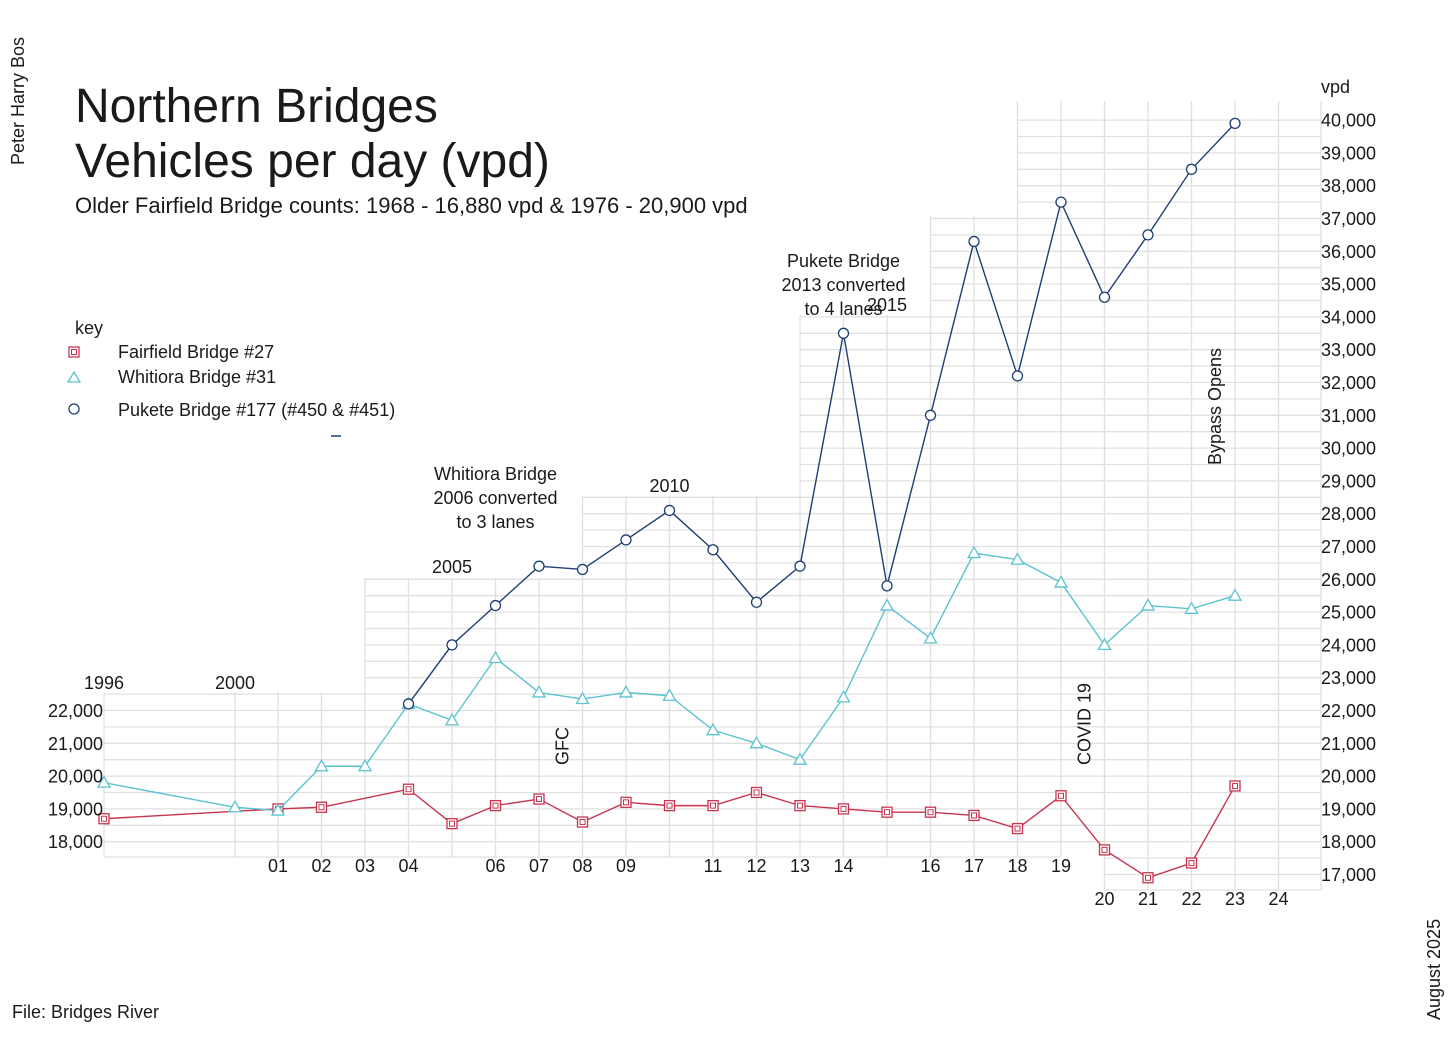 The image size is (1456, 1040). Describe the element at coordinates (756, 792) in the screenshot. I see `point-fairfield-2012` at that location.